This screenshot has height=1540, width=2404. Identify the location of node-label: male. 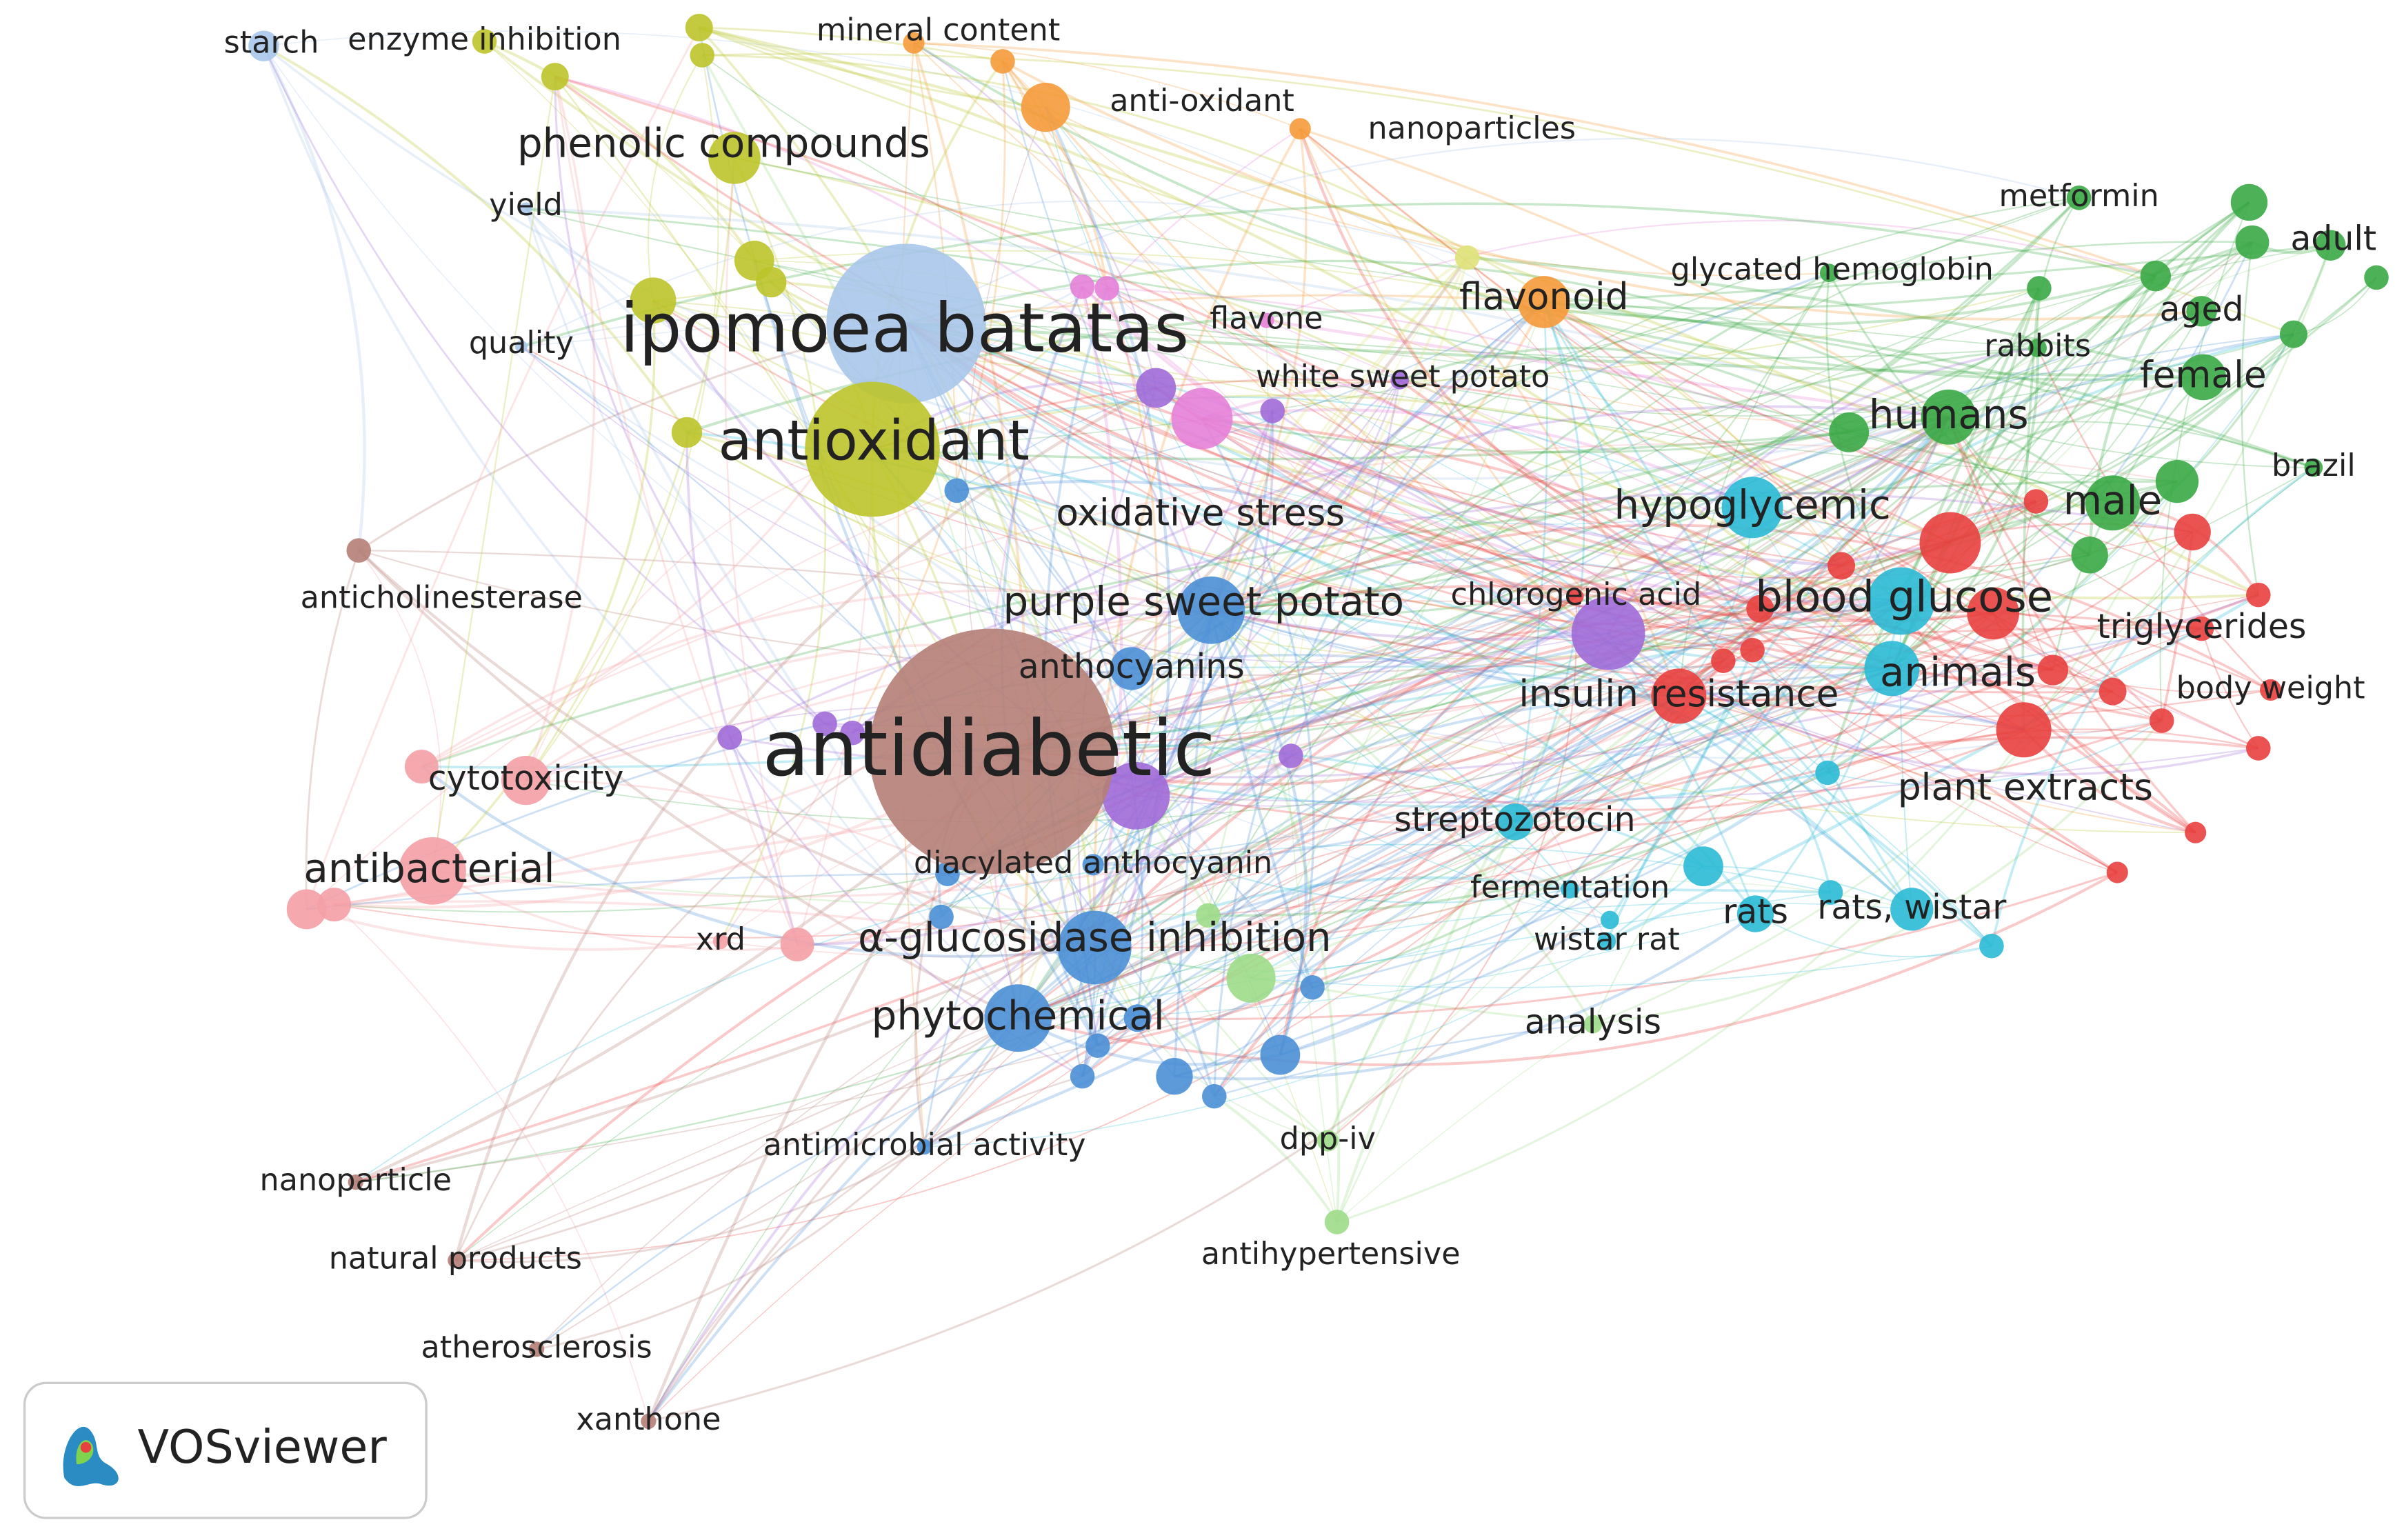
(2112, 500).